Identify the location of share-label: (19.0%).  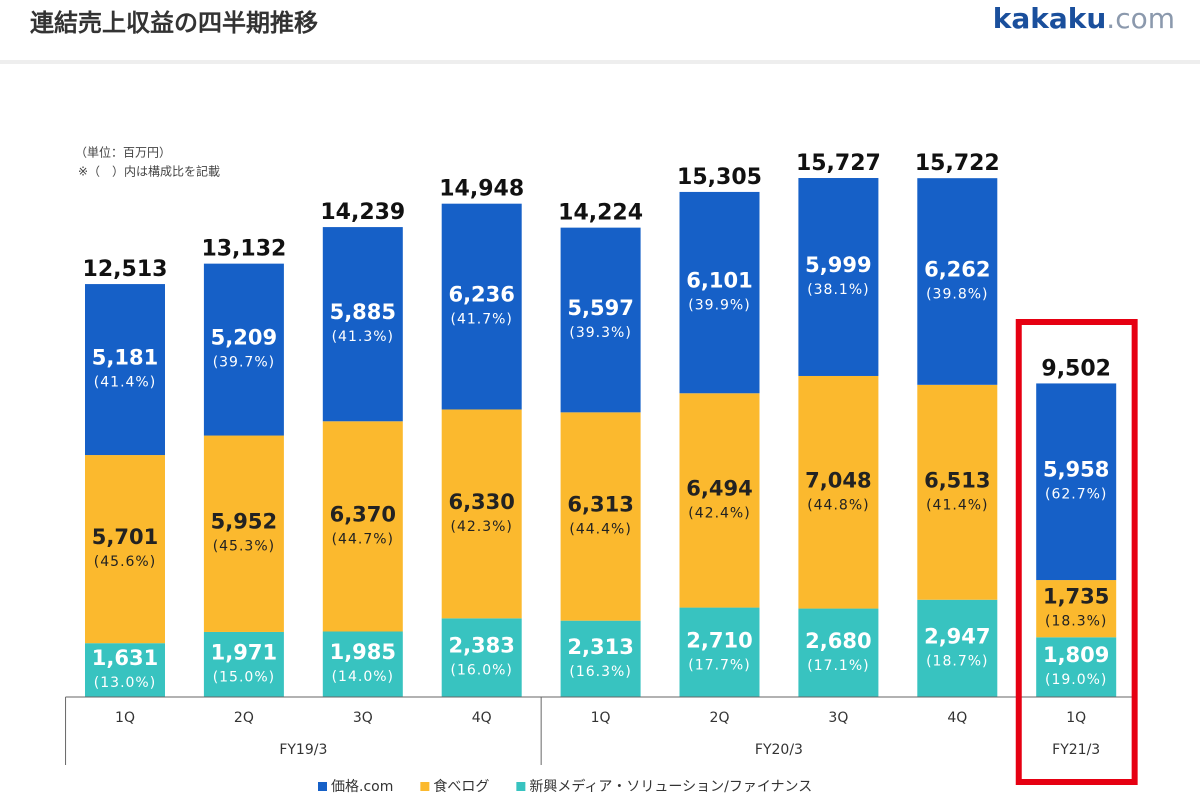
(1076, 680).